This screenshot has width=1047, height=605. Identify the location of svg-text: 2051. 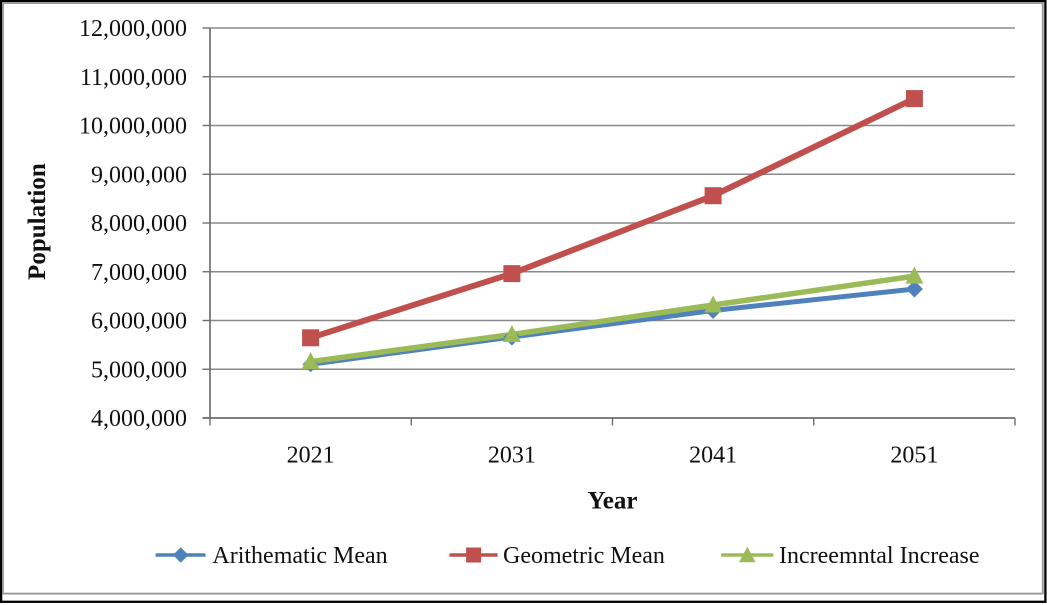
(914, 456).